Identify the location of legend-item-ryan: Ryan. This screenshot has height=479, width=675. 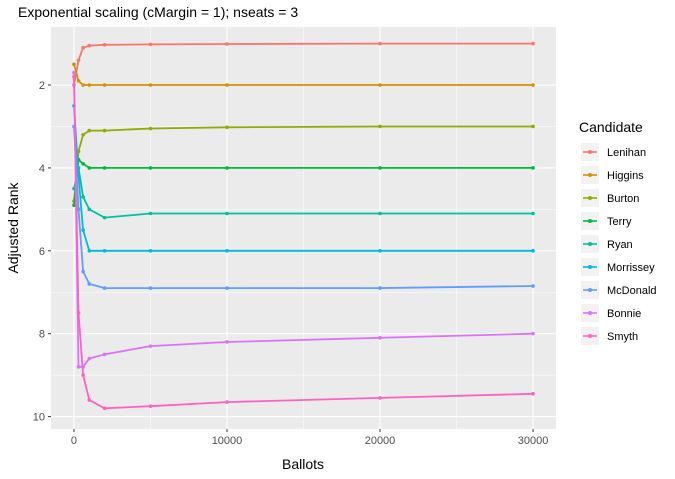
(607, 244).